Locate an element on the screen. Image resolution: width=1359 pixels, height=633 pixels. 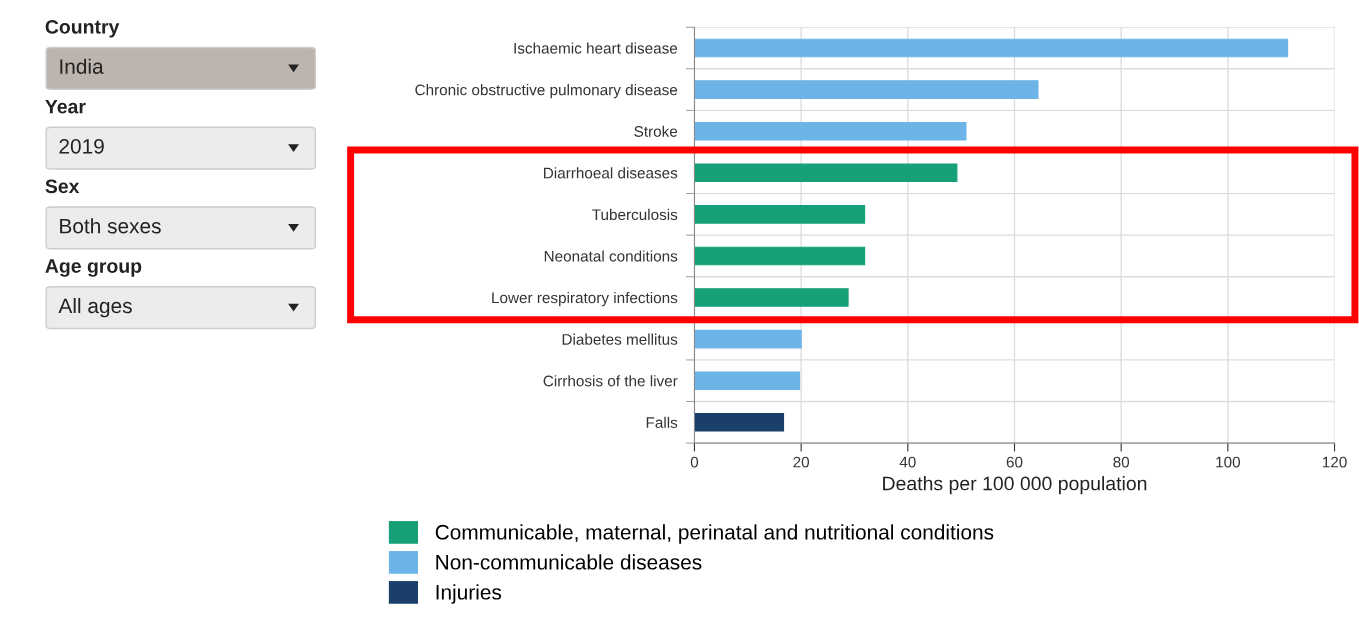
text: Country is located at coordinates (82, 28).